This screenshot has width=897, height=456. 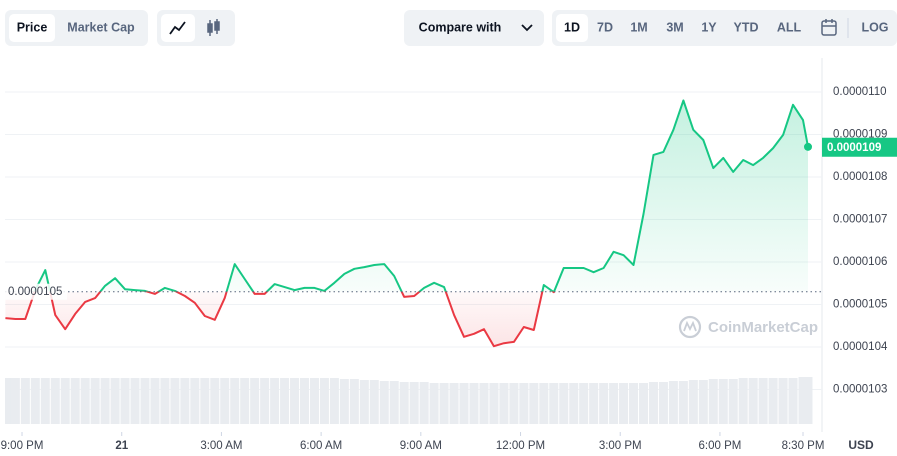 I want to click on tab-active, so click(x=32, y=28).